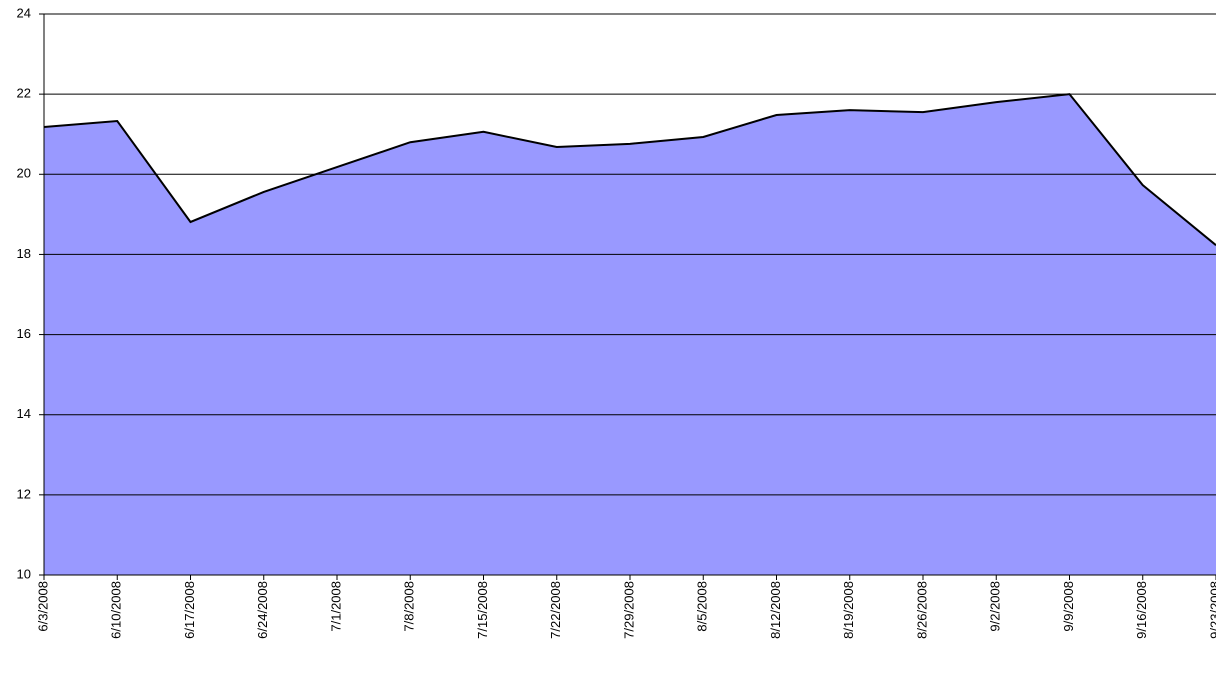  What do you see at coordinates (921, 610) in the screenshot?
I see `x-tick-label: 8/26/2008` at bounding box center [921, 610].